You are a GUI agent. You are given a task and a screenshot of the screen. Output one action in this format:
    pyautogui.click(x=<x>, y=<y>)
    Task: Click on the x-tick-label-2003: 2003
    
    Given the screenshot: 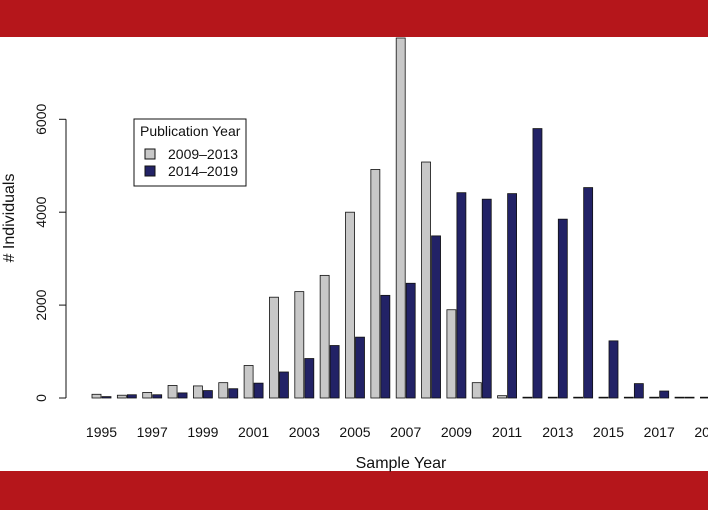 What is the action you would take?
    pyautogui.click(x=304, y=432)
    